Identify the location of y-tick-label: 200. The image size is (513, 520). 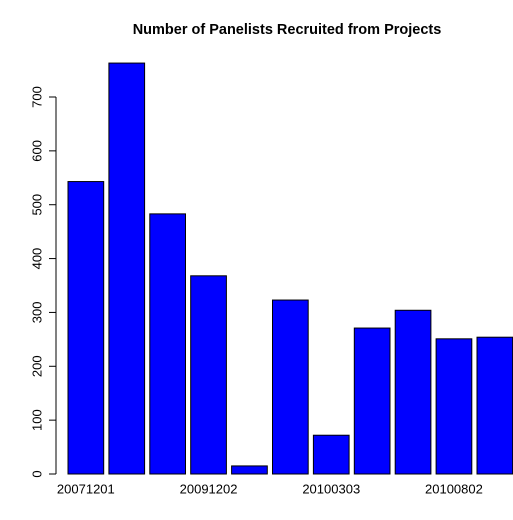
(36, 366).